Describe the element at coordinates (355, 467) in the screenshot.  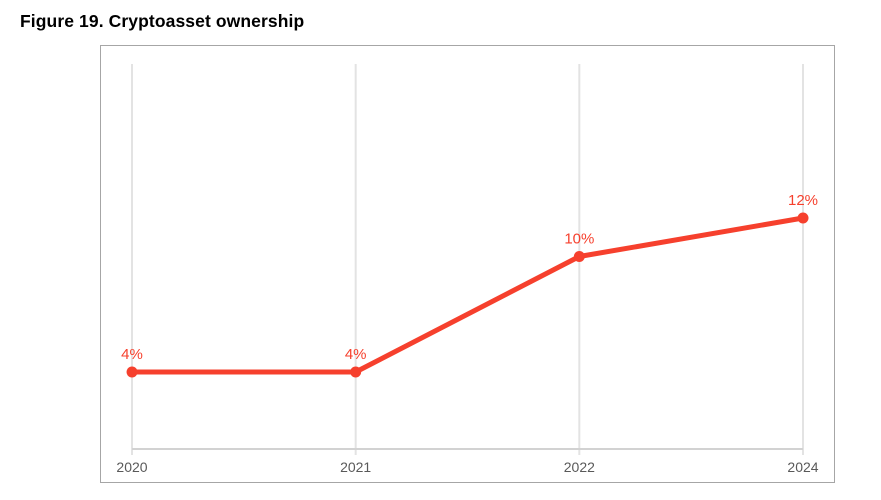
I see `x-tick-label: 2021` at that location.